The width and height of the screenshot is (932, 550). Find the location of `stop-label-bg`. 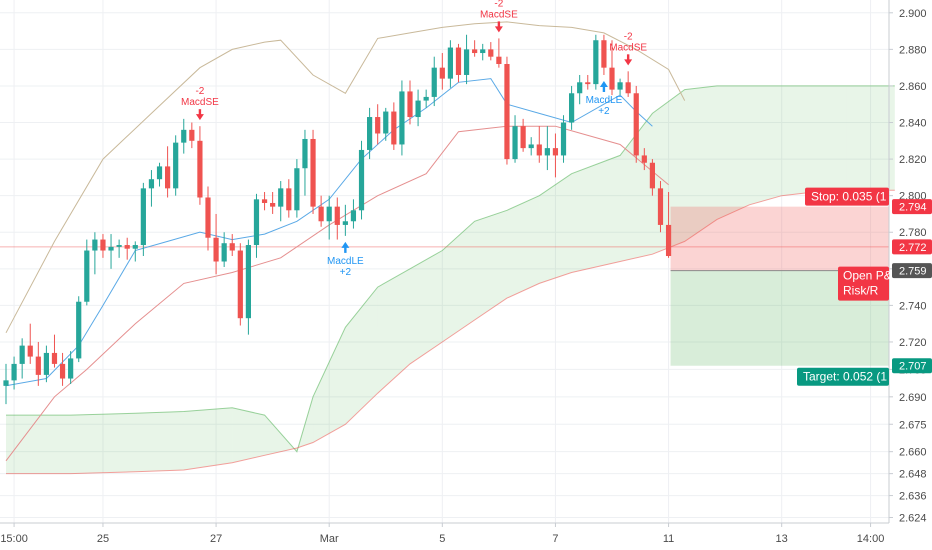

stop-label-bg is located at coordinates (847, 196).